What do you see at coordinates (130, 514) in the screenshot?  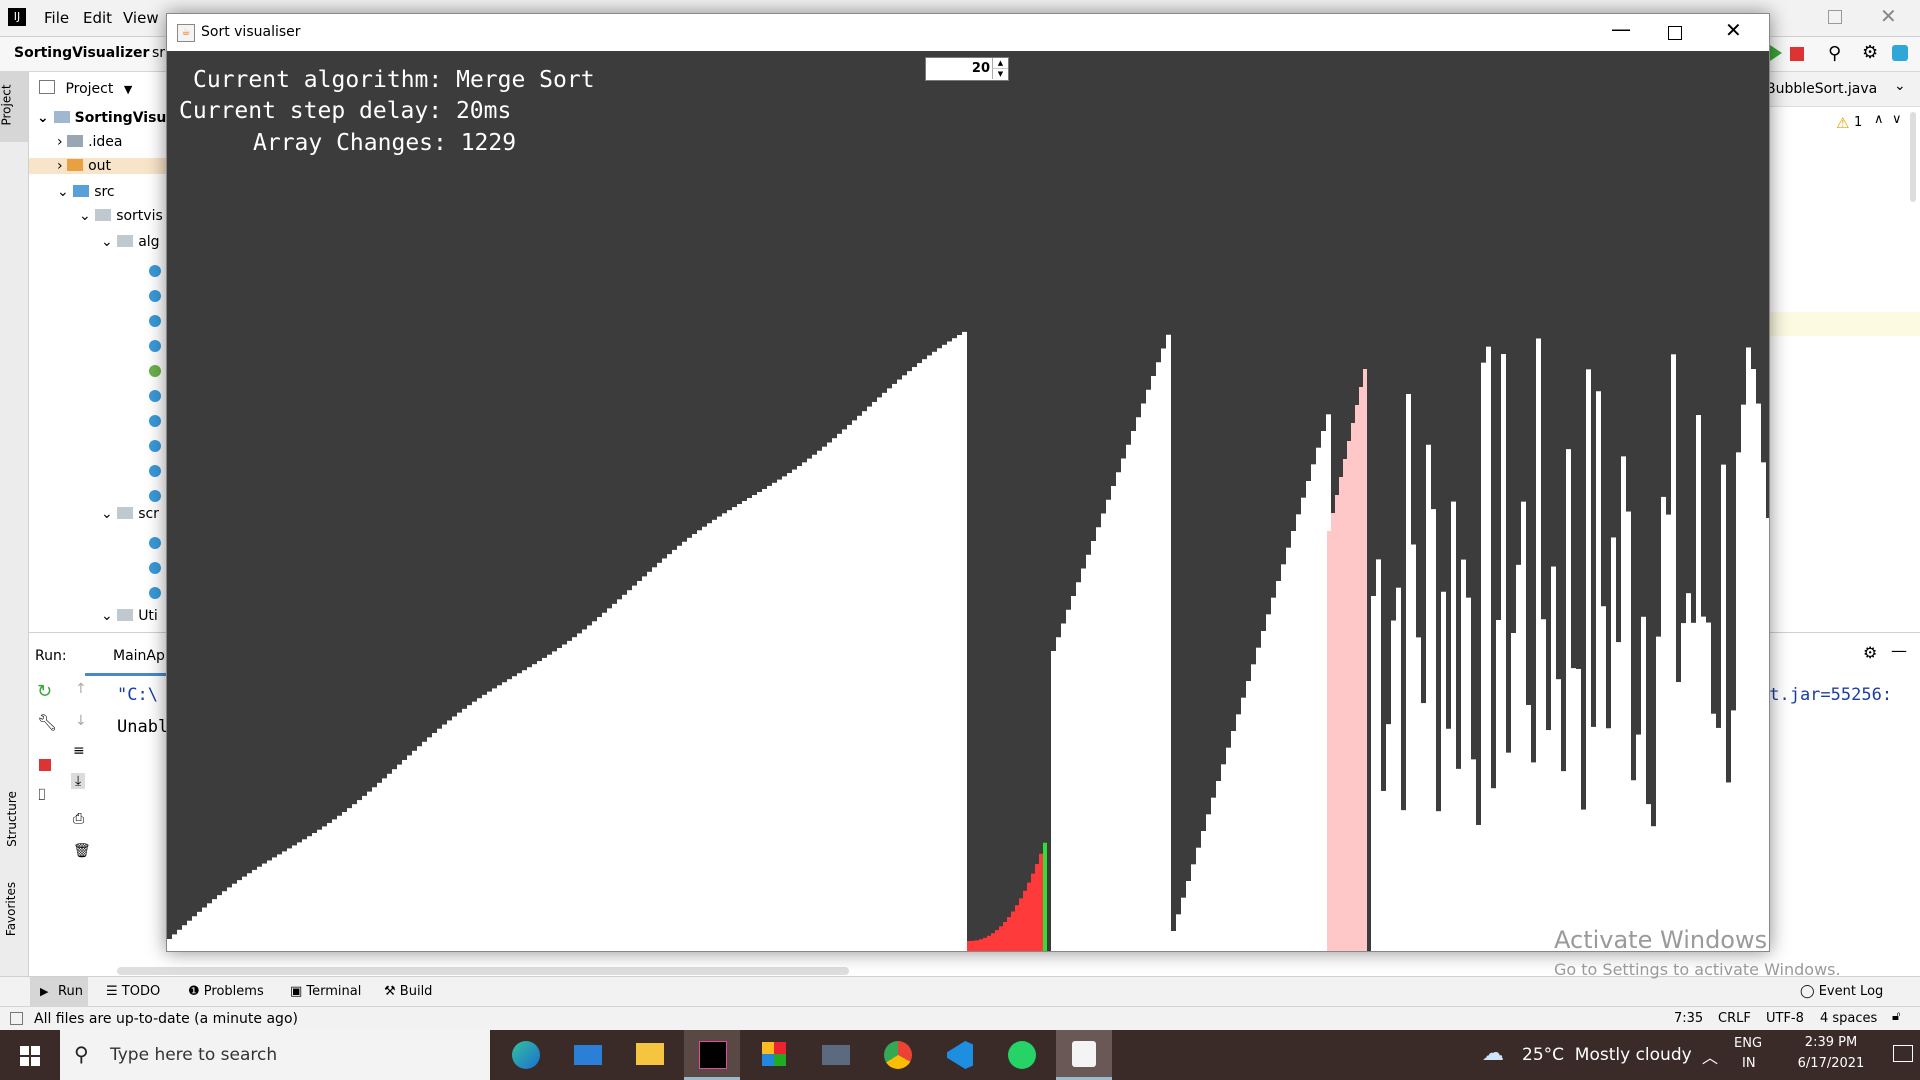 I see `tree-item-scr: ⌄ scr` at bounding box center [130, 514].